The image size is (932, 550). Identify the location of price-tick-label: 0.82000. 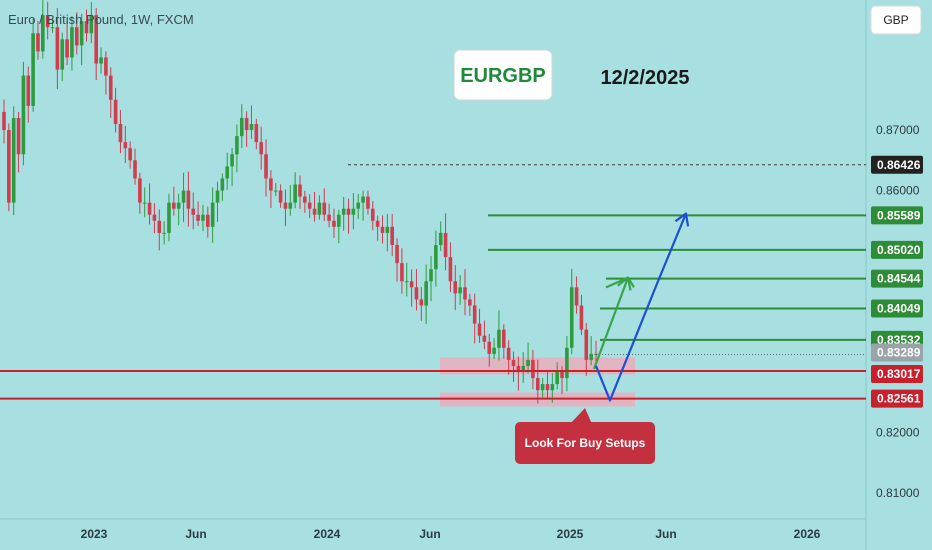
(898, 433).